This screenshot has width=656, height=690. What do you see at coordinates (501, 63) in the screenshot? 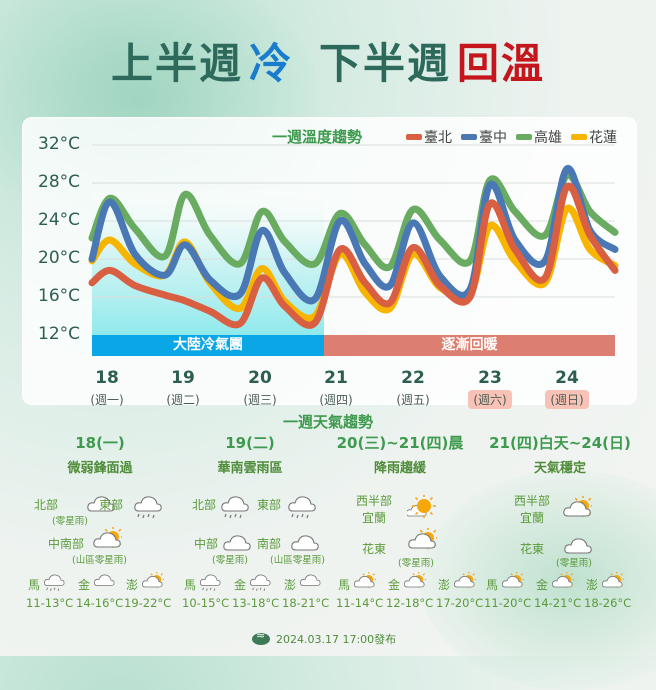
I see `title-warm: 回溫` at bounding box center [501, 63].